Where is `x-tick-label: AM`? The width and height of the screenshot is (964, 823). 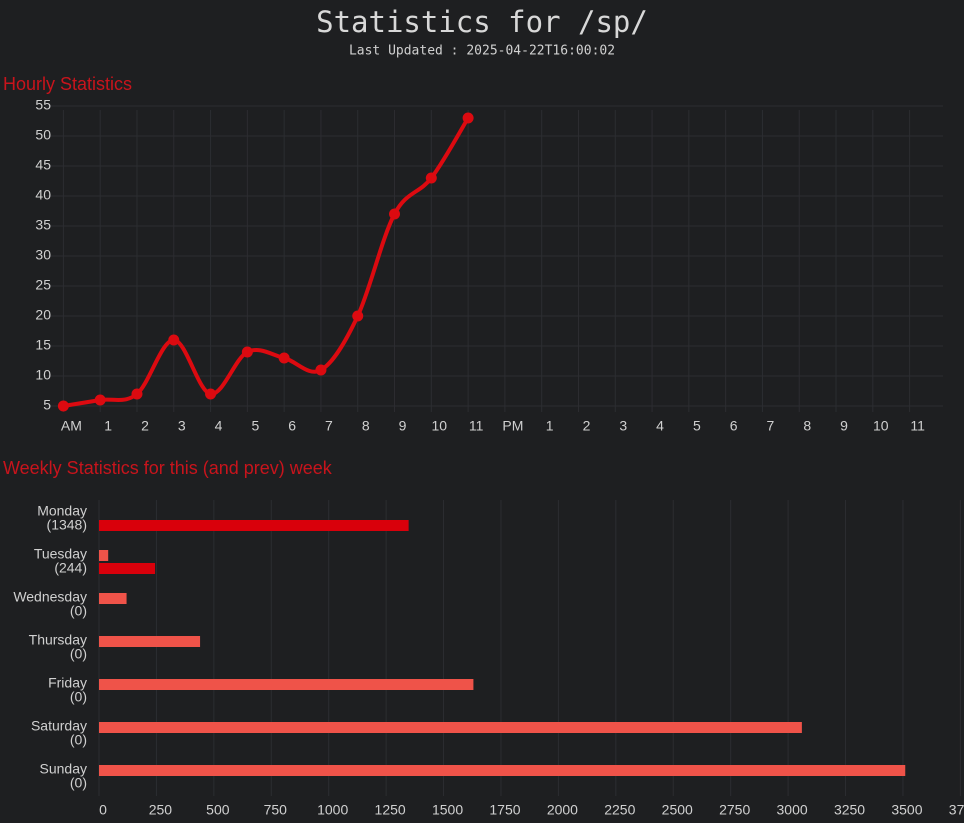 x-tick-label: AM is located at coordinates (71, 426).